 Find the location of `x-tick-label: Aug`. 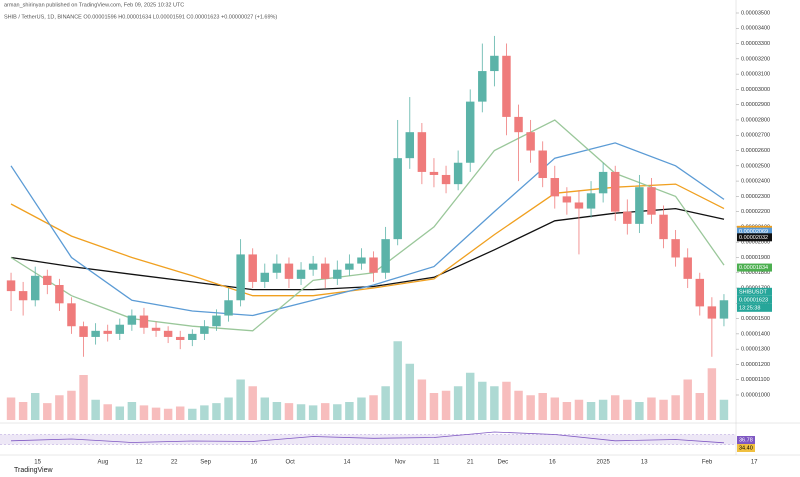

x-tick-label: Aug is located at coordinates (103, 463).